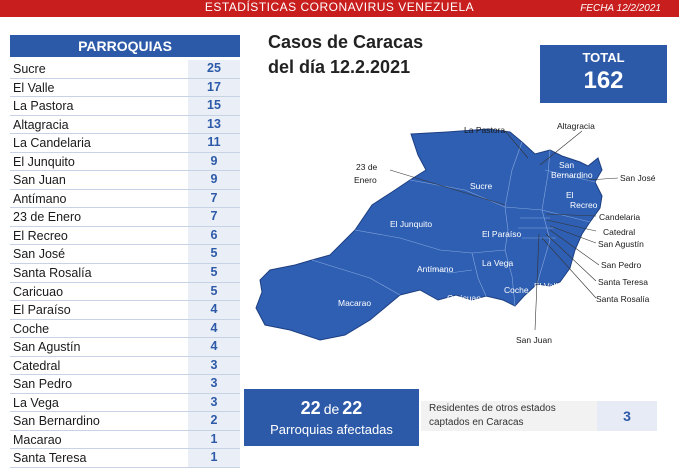 This screenshot has width=679, height=470. What do you see at coordinates (620, 8) in the screenshot?
I see `report-date: FECHA 12/2/2021` at bounding box center [620, 8].